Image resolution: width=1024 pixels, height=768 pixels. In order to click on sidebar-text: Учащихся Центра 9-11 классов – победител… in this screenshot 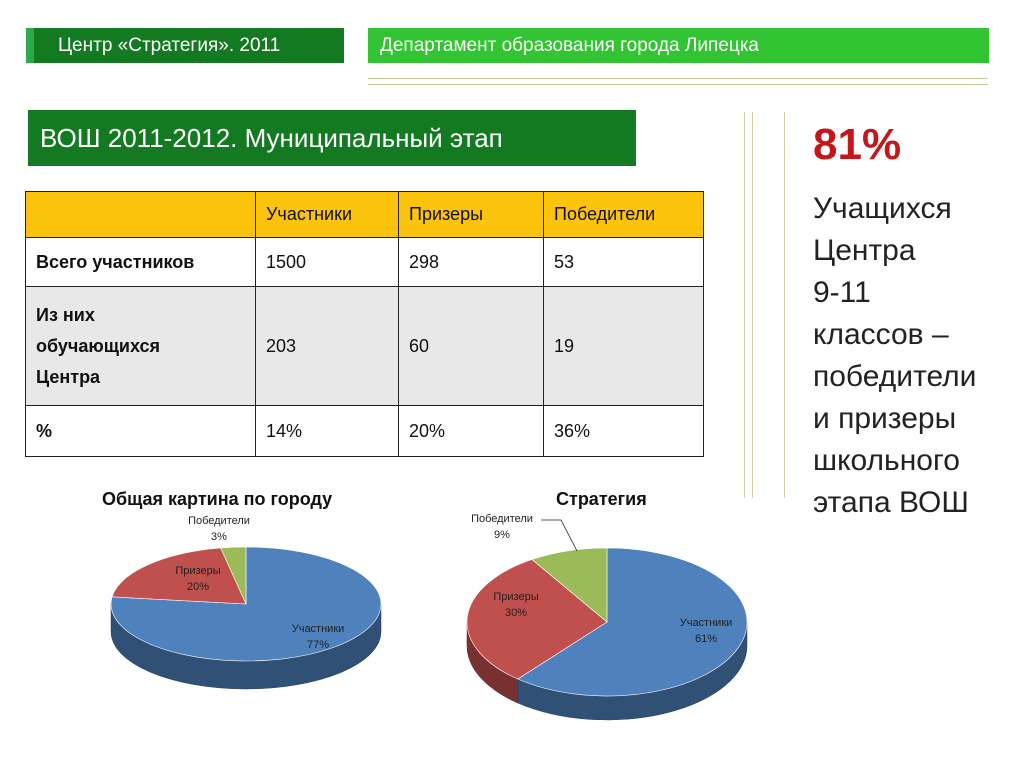, I will do `click(915, 356)`.